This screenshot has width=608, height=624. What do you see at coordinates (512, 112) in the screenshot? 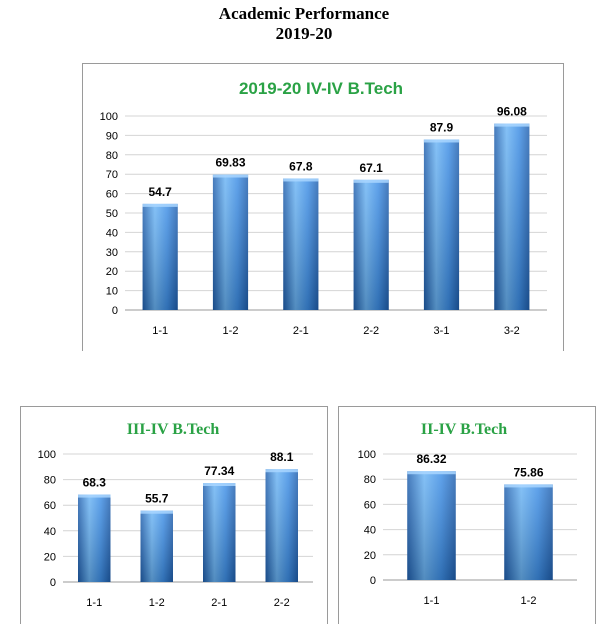
I see `data-label: 96.08` at bounding box center [512, 112].